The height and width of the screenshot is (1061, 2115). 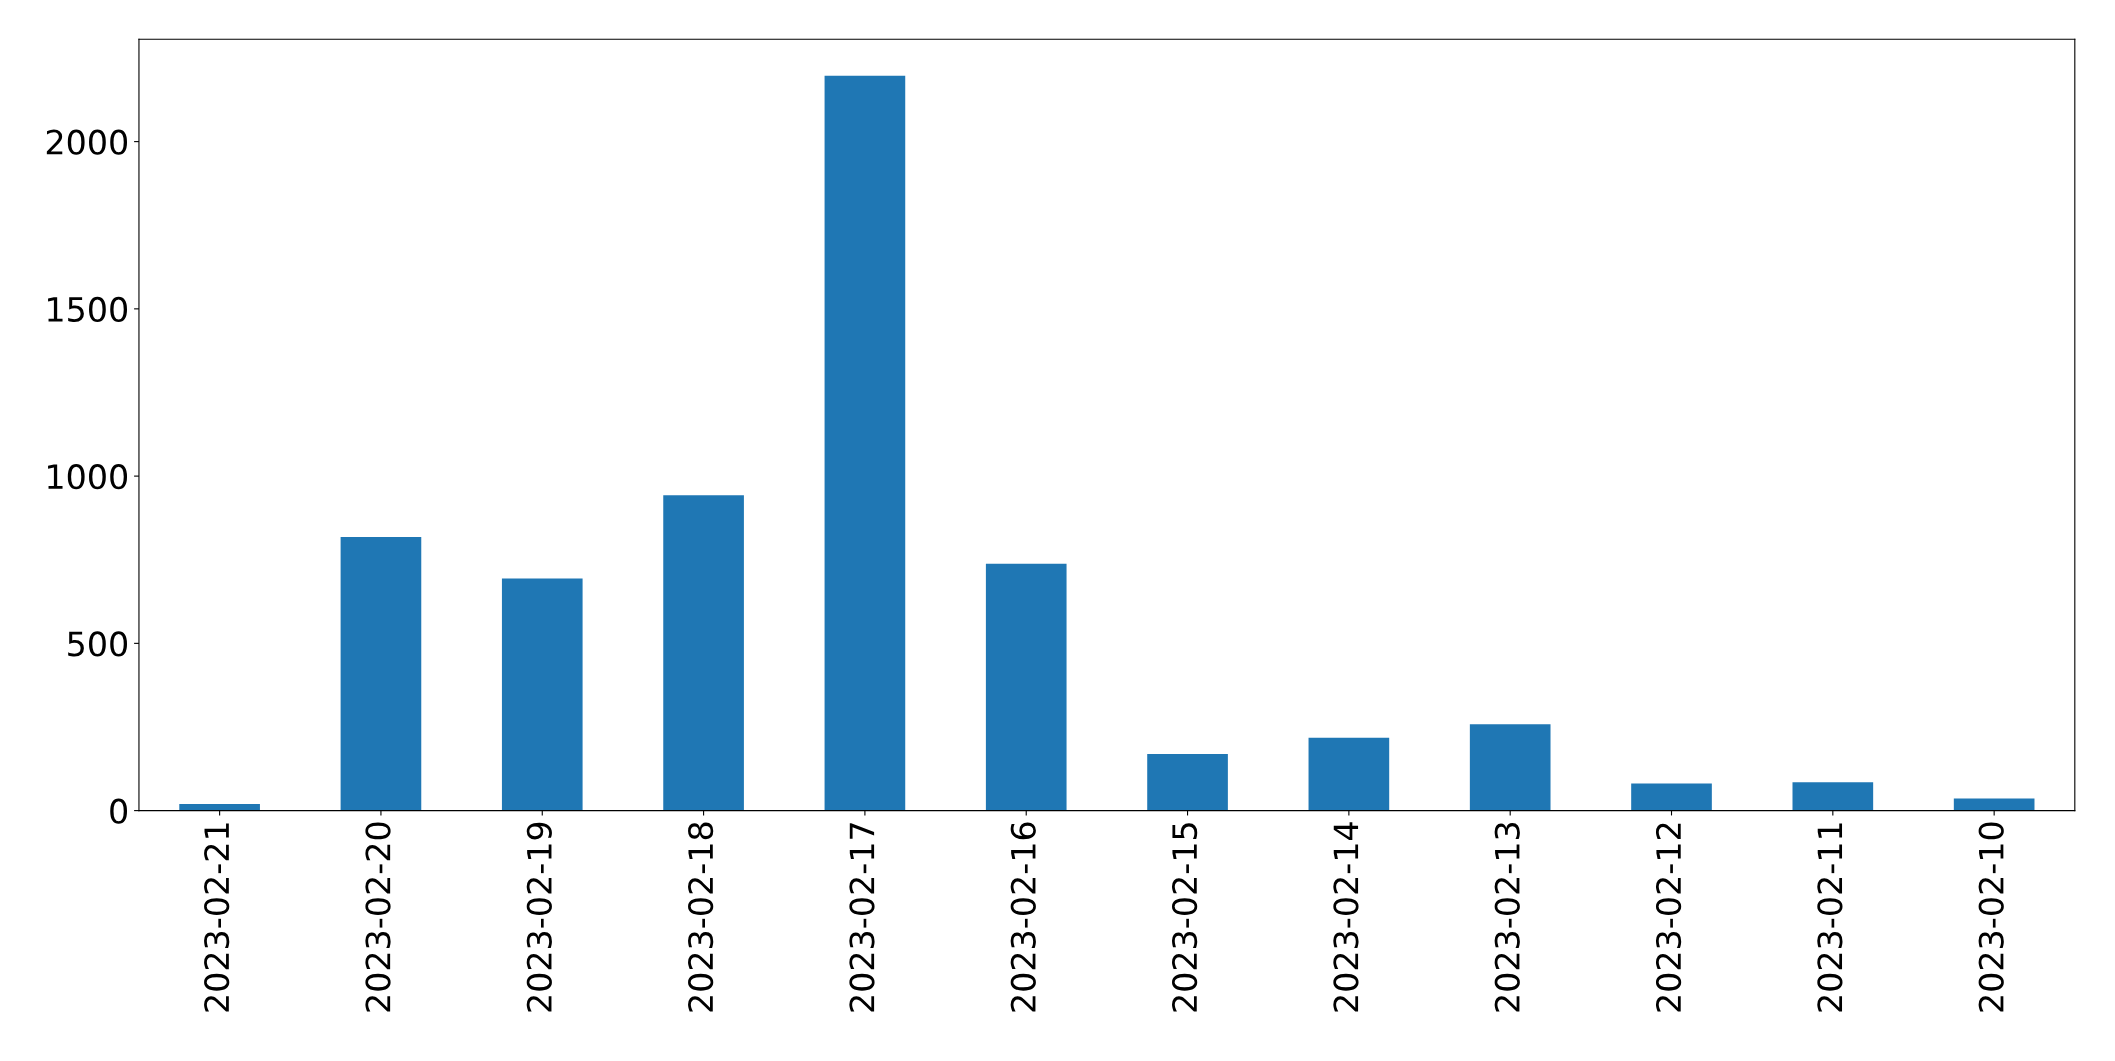 I want to click on x-tick-label: 2023-02-15, so click(x=1185, y=917).